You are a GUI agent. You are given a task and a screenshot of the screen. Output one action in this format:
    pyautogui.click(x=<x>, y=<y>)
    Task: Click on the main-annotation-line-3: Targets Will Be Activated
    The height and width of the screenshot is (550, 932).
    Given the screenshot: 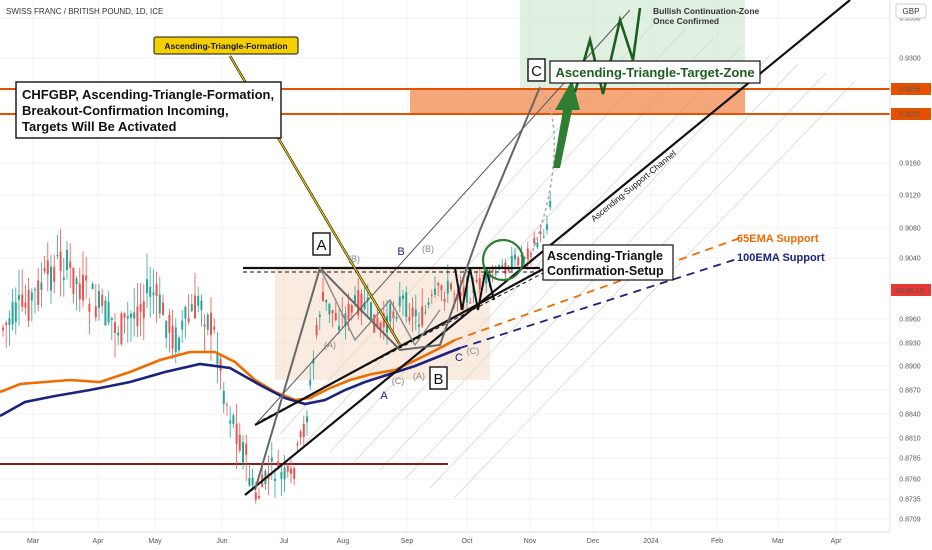 What is the action you would take?
    pyautogui.click(x=99, y=126)
    